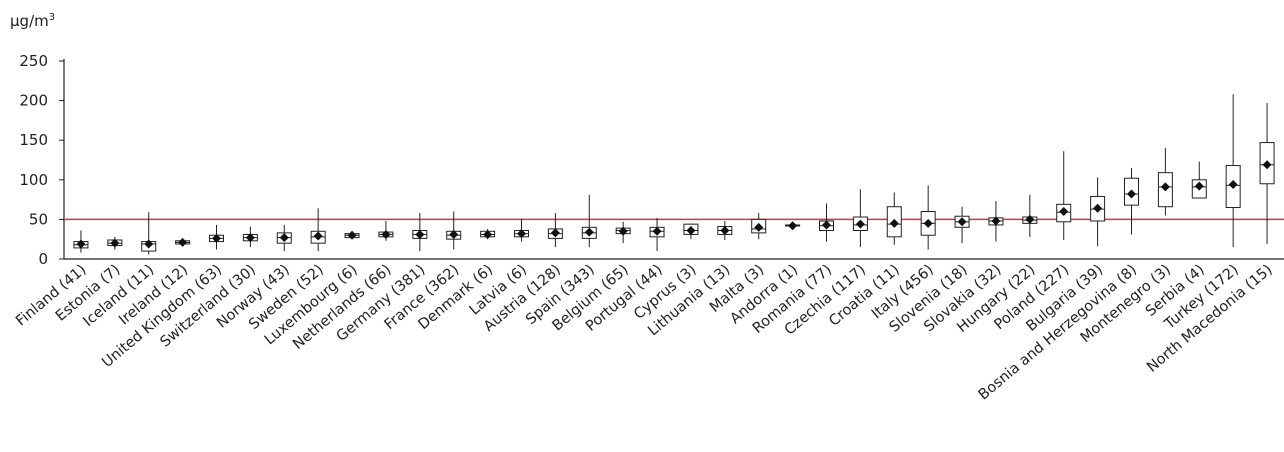  I want to click on y-axis-unit-superscript: 3, so click(52, 17).